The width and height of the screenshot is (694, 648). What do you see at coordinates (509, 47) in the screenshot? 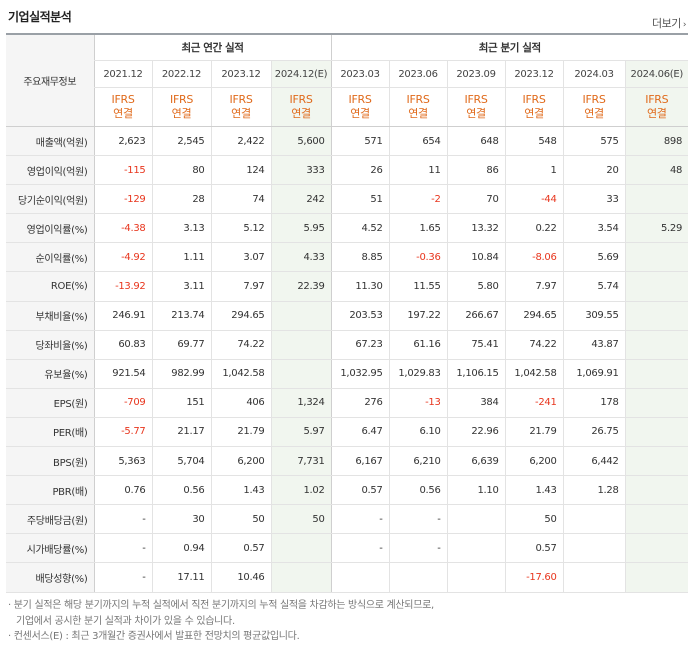
I see `quarterly-group-header: 최근 분기 실적` at bounding box center [509, 47].